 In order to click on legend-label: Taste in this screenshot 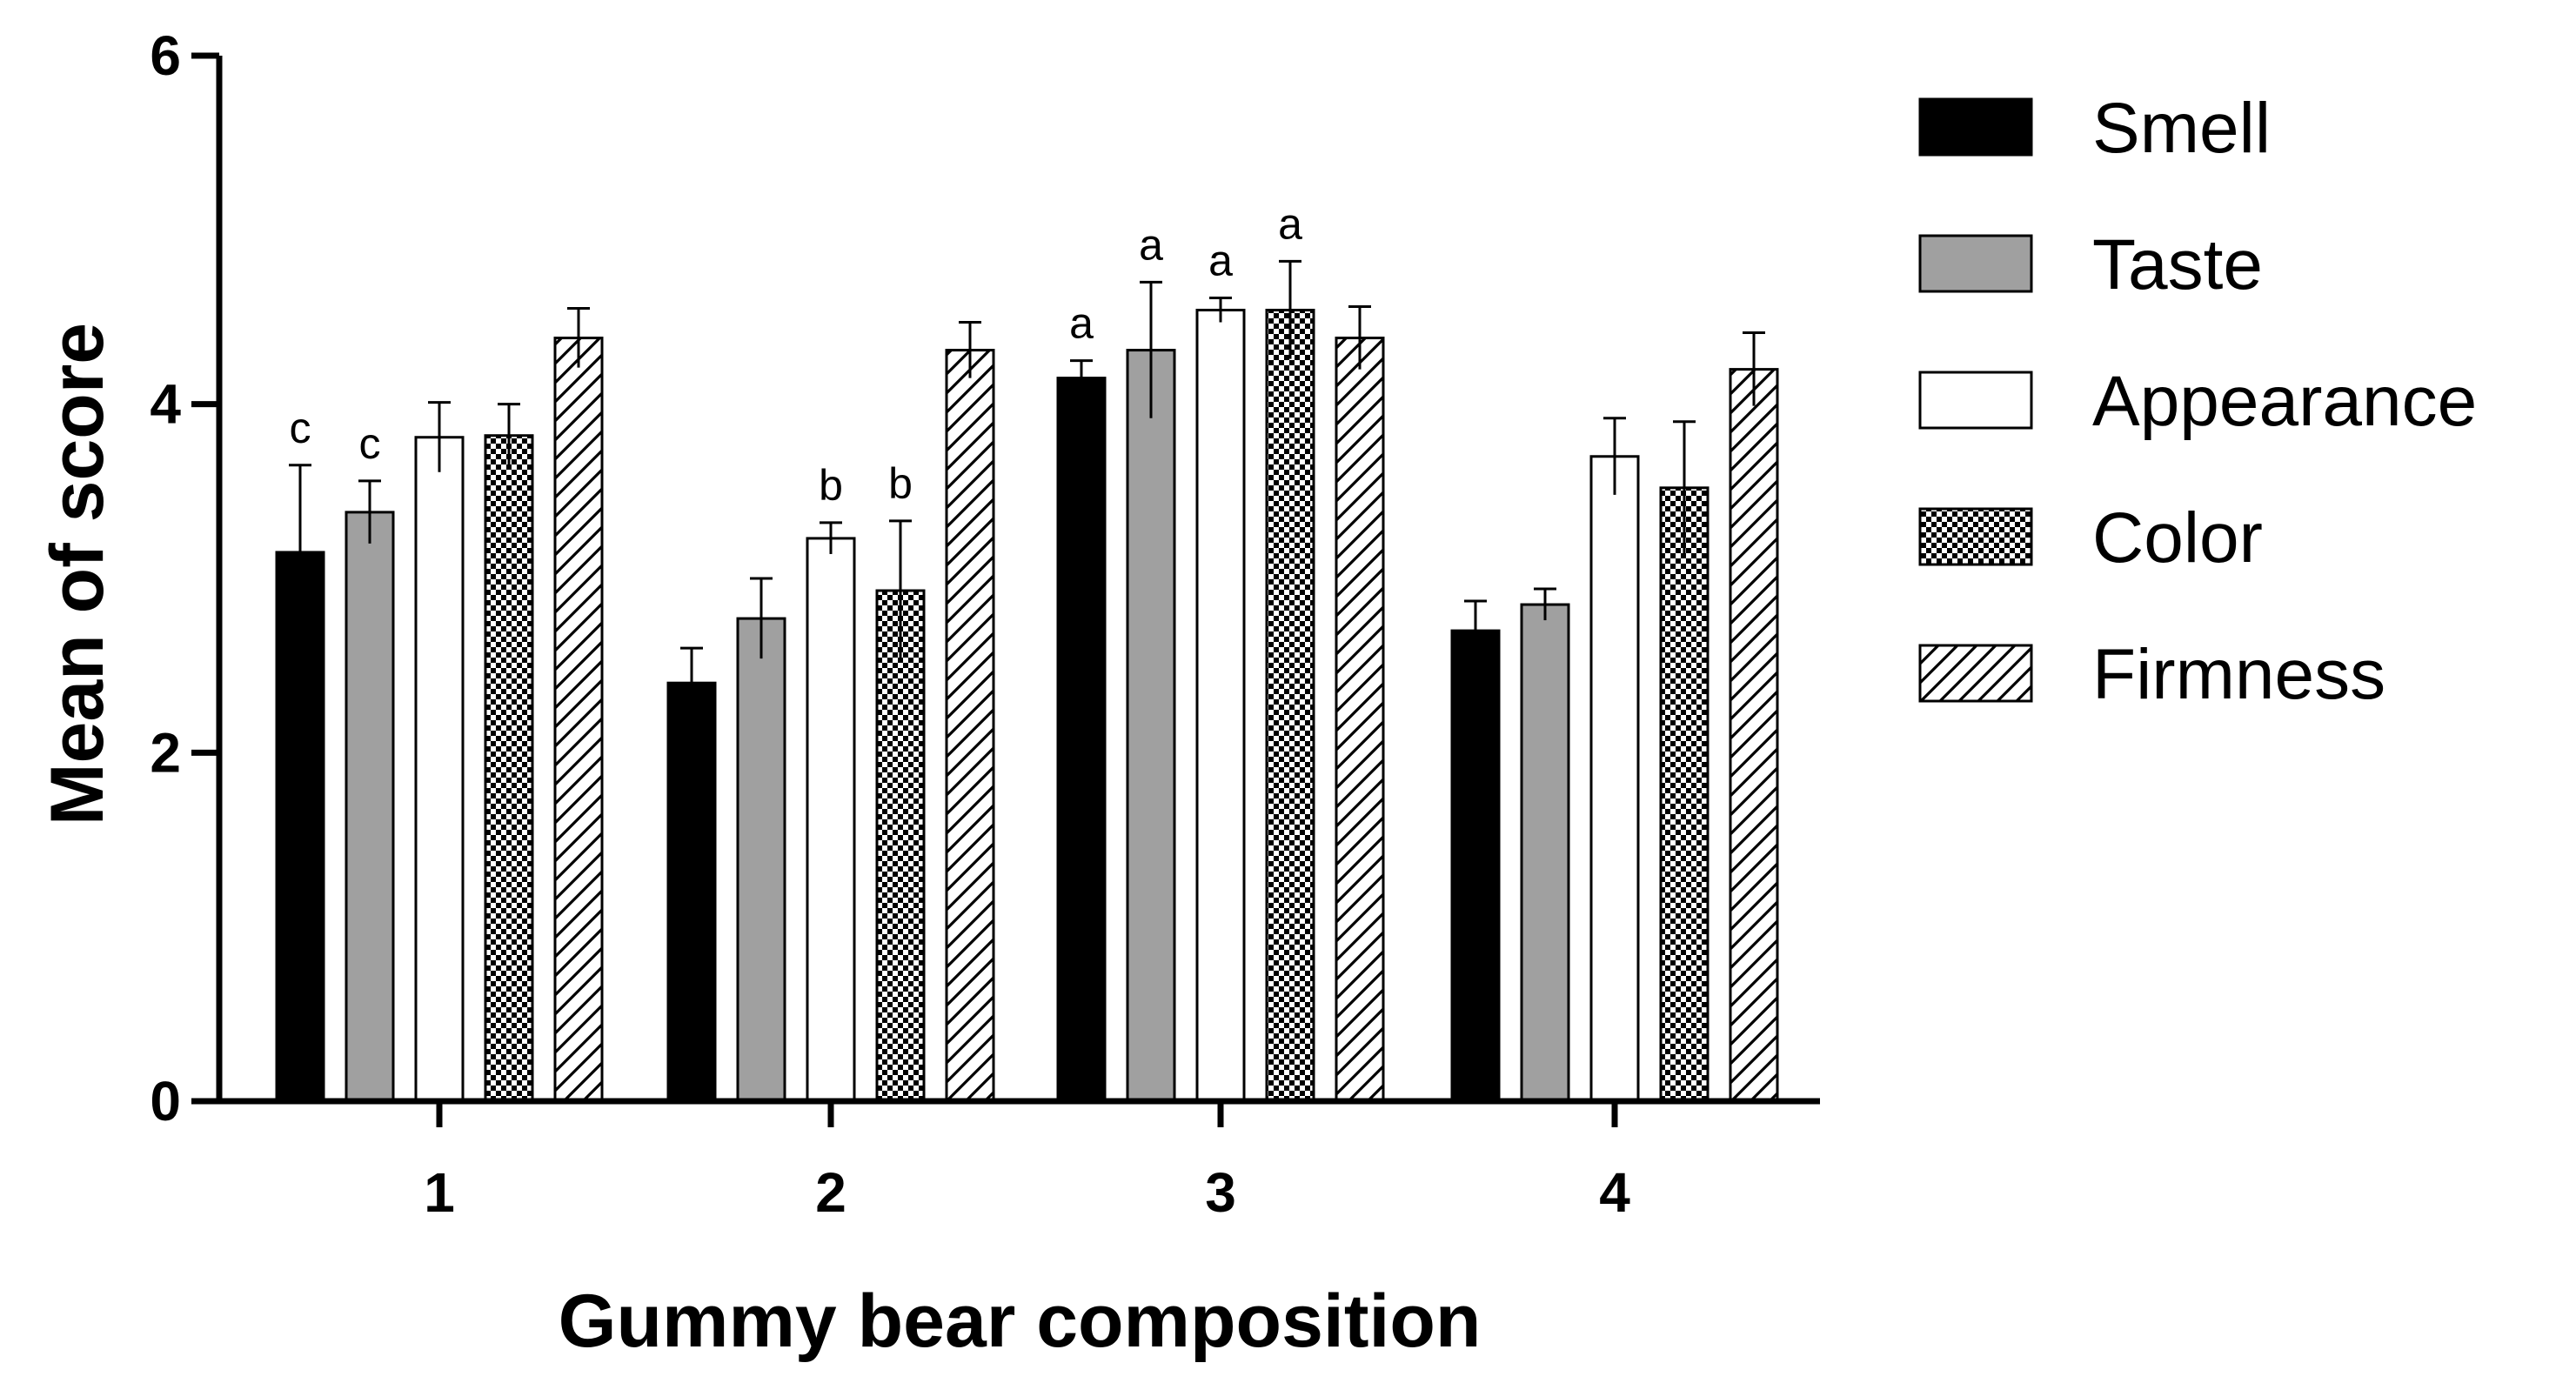, I will do `click(2177, 264)`.